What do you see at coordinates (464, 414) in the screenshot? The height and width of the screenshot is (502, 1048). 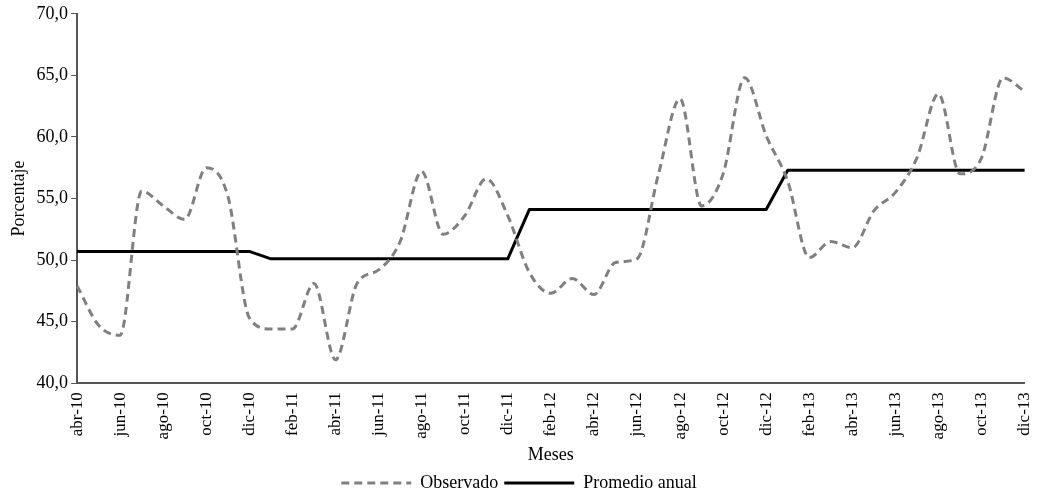 I see `x-tick-label: oct-11` at bounding box center [464, 414].